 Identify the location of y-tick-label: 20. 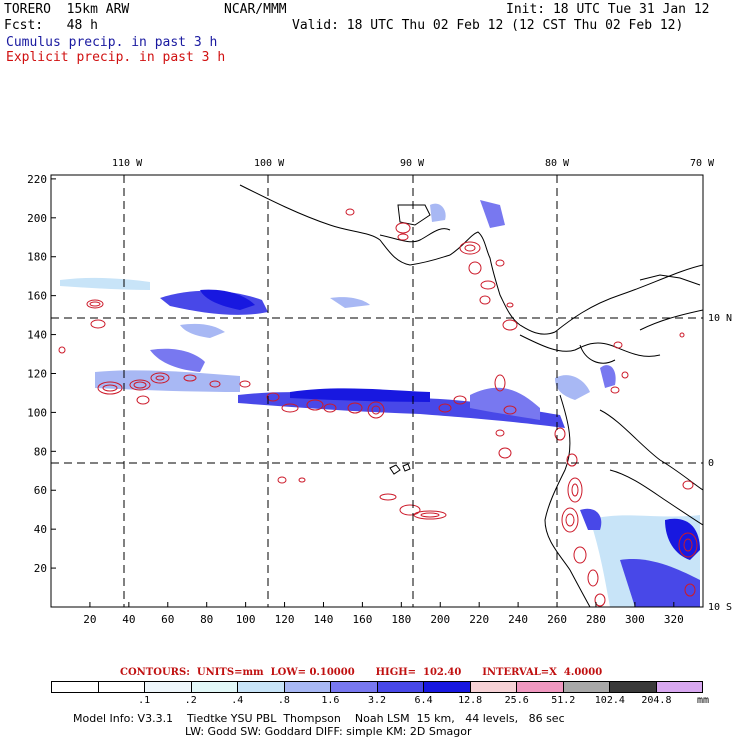
(40, 568).